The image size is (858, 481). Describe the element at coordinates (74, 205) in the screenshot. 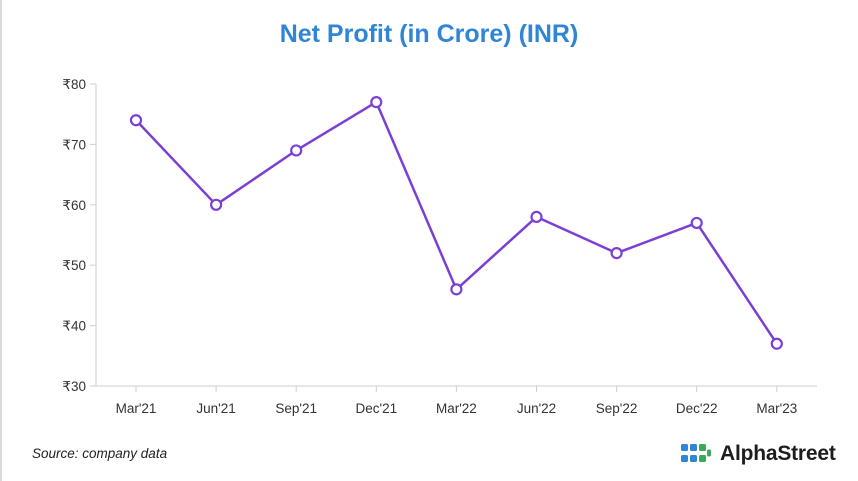

I see `y-tick-label: ₹60` at that location.